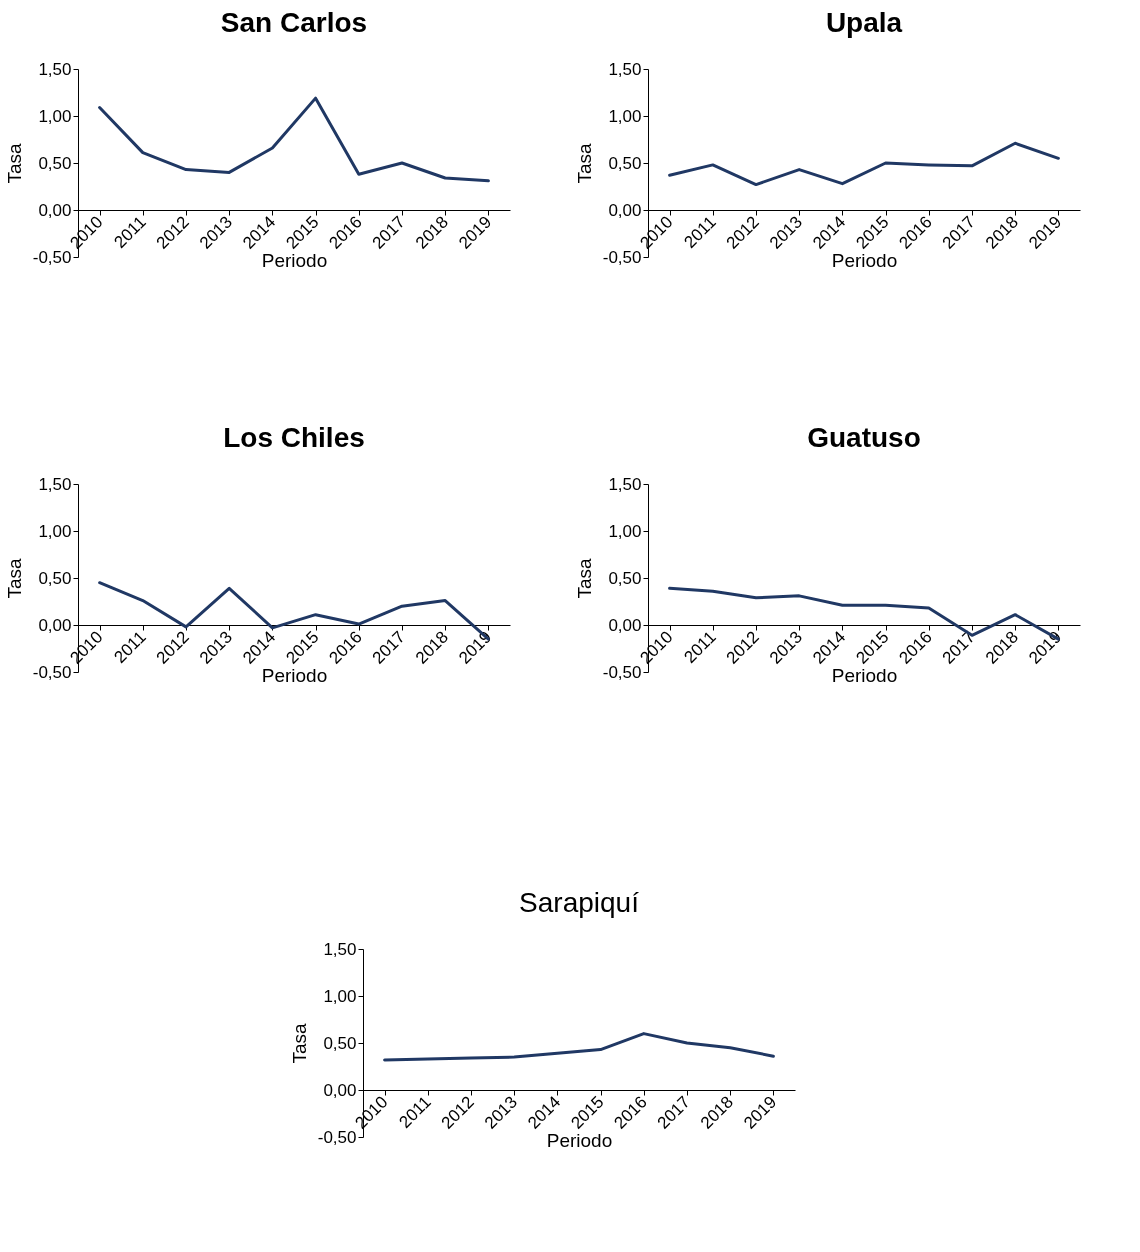  Describe the element at coordinates (864, 22) in the screenshot. I see `chart-title: Upala` at that location.